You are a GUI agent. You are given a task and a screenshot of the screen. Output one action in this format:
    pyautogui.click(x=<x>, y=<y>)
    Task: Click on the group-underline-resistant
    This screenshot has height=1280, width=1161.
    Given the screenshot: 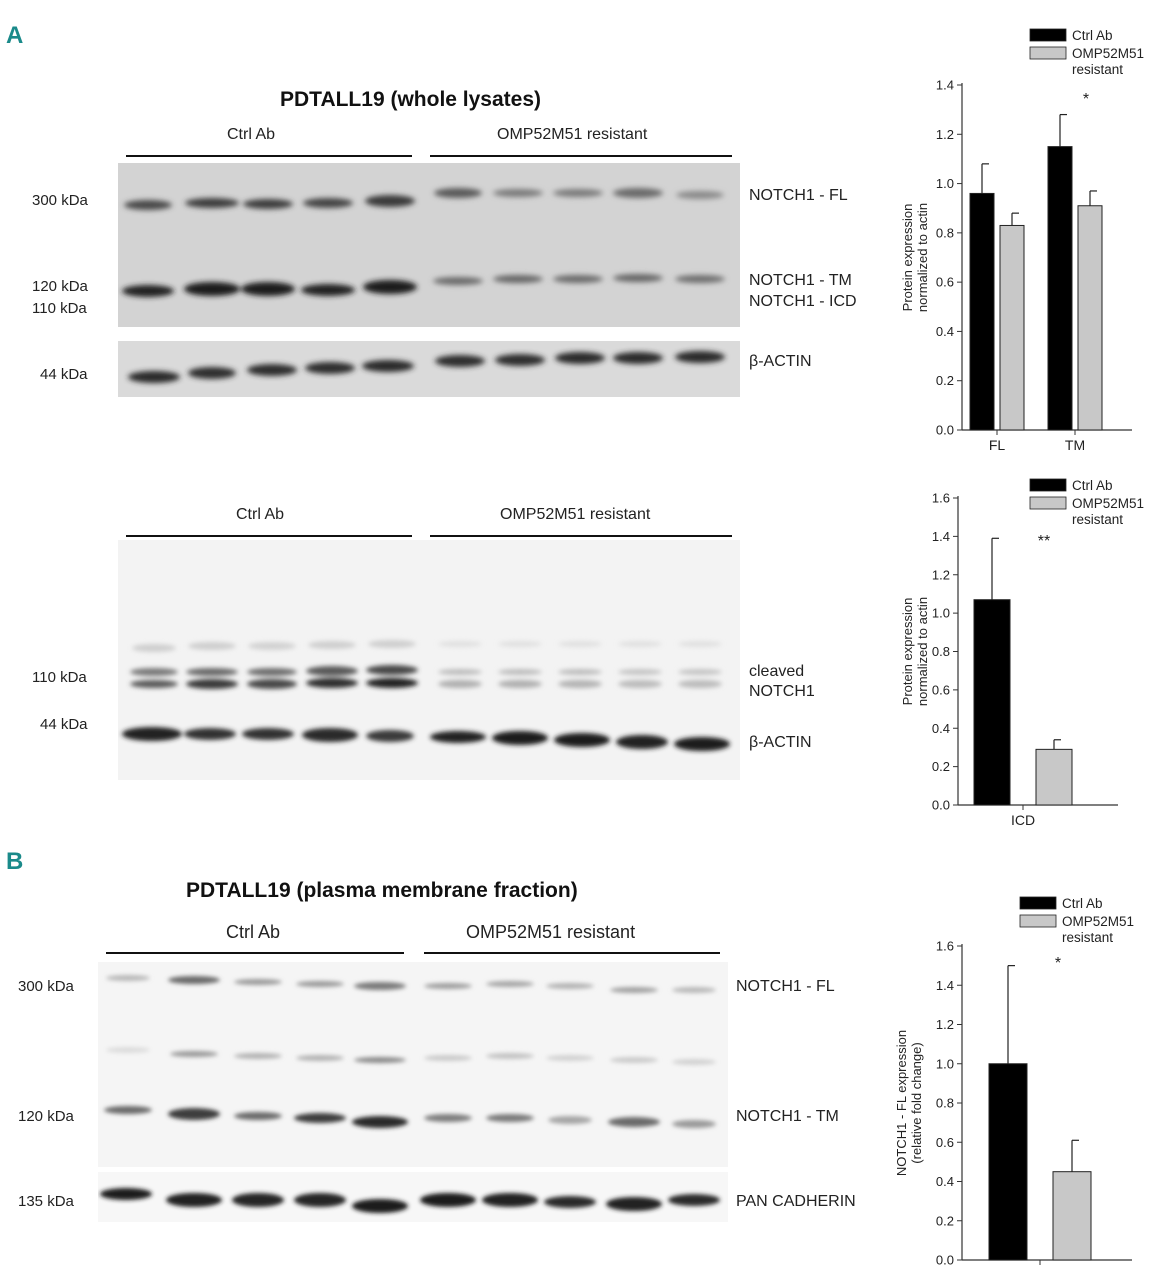 What is the action you would take?
    pyautogui.click(x=581, y=156)
    